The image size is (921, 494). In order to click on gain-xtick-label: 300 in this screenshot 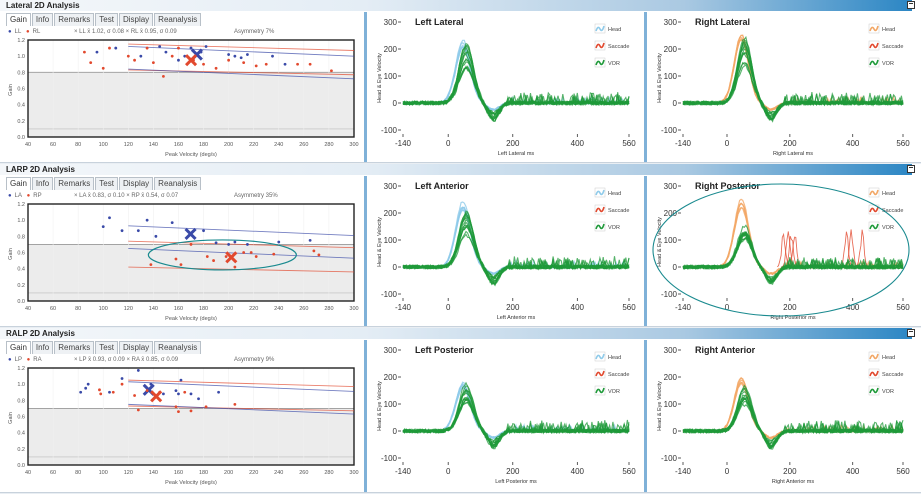, I will do `click(353, 473)`.